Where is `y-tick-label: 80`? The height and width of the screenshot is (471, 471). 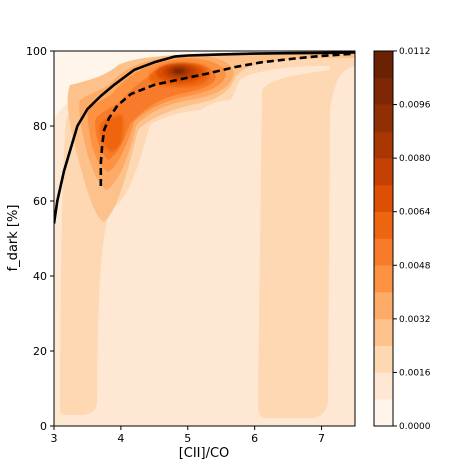
y-tick-label: 80 is located at coordinates (40, 126).